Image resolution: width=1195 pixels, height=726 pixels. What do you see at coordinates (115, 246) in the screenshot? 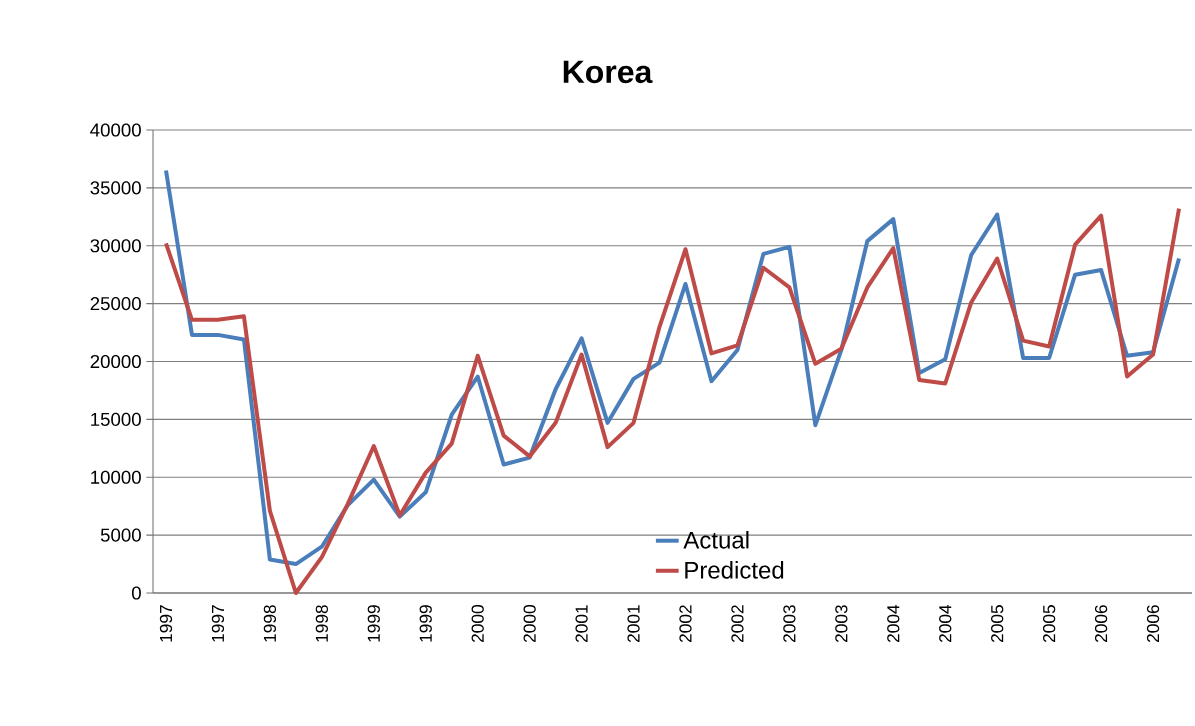
I see `y-tick-label: 30000` at bounding box center [115, 246].